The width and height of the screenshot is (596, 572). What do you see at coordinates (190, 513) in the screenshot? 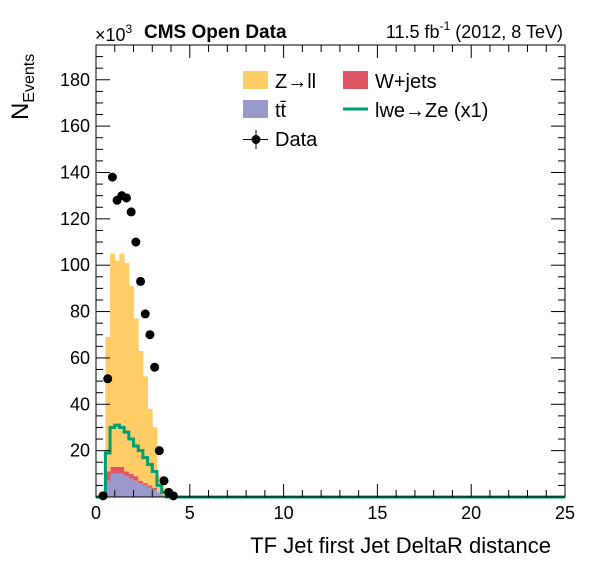
I see `x-tick-label: 5` at bounding box center [190, 513].